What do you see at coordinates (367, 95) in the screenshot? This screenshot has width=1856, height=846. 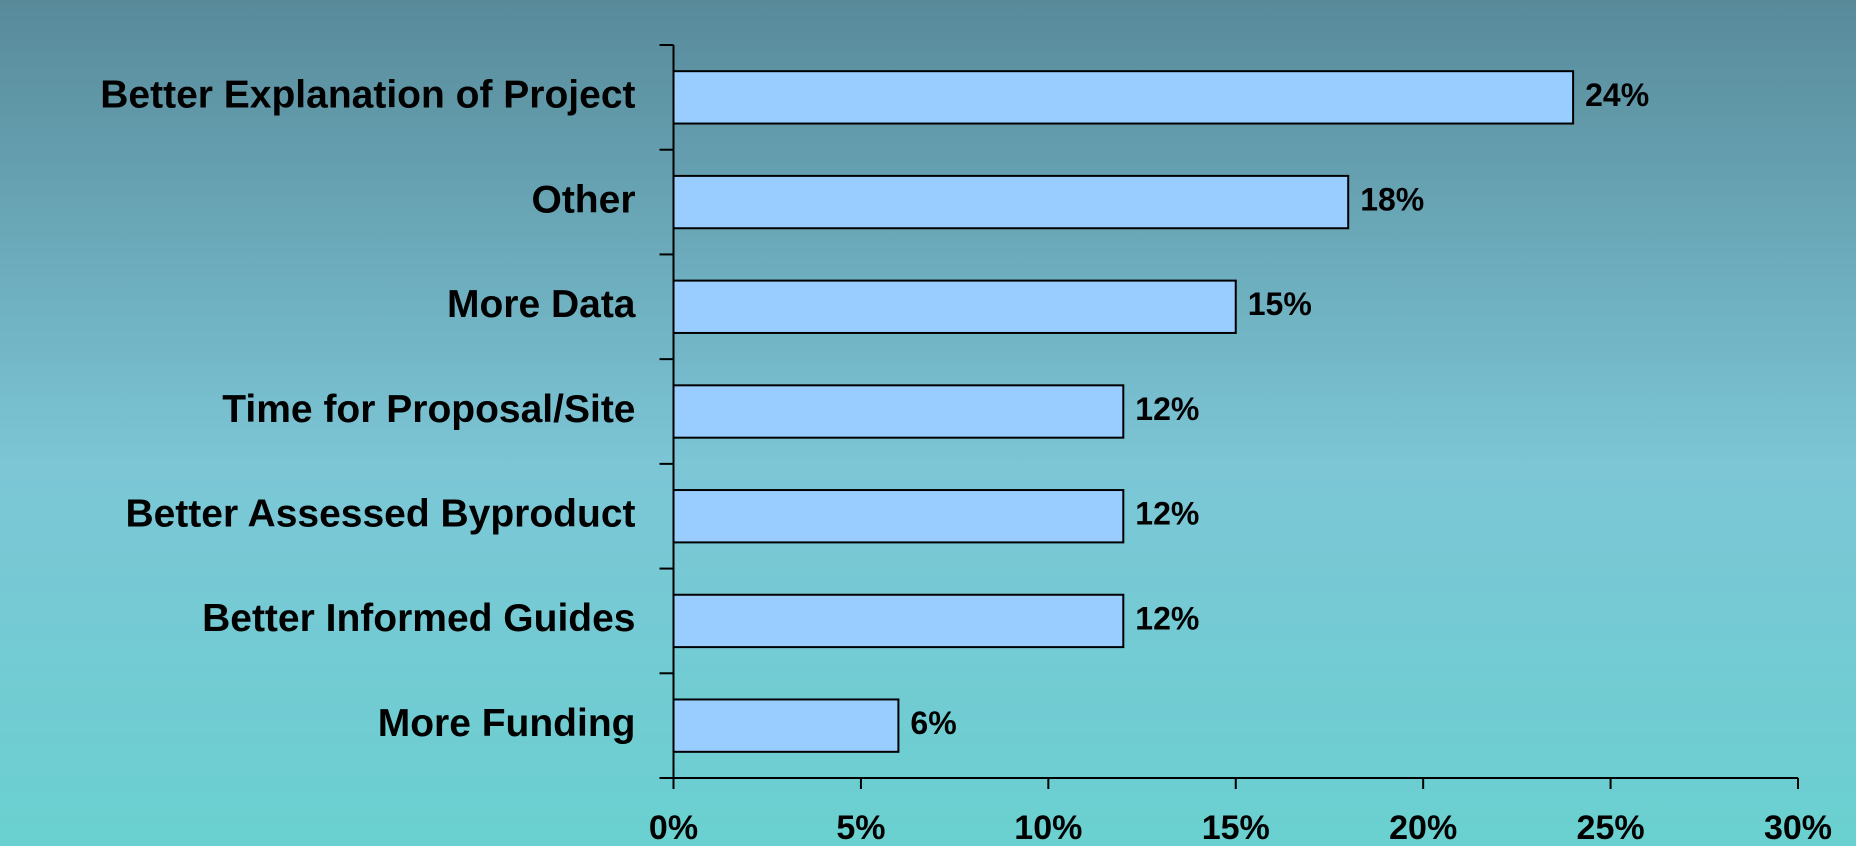 I see `category-label: Better Explanation of Project` at bounding box center [367, 95].